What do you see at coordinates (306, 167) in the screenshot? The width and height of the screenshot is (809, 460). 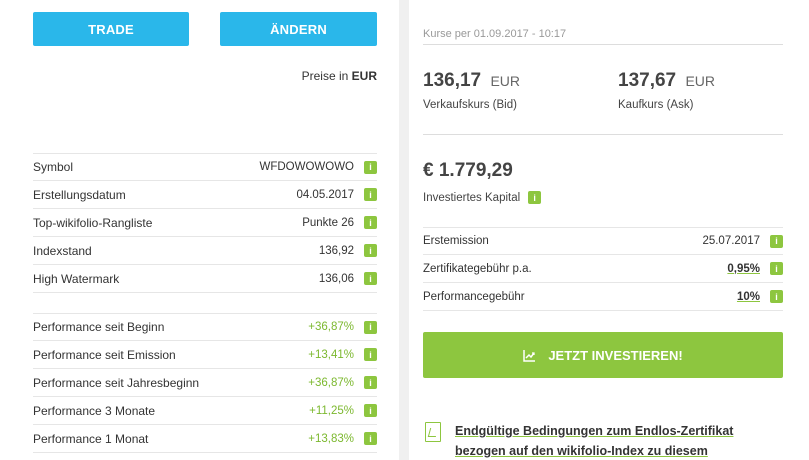 I see `row-value: WFDOWOWOWO` at bounding box center [306, 167].